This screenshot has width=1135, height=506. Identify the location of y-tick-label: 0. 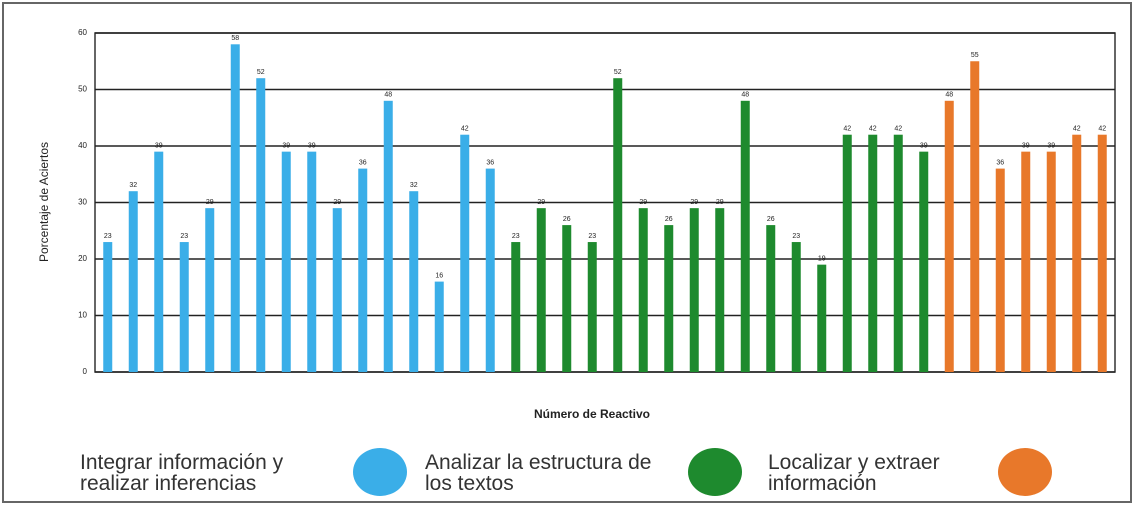
(85, 371).